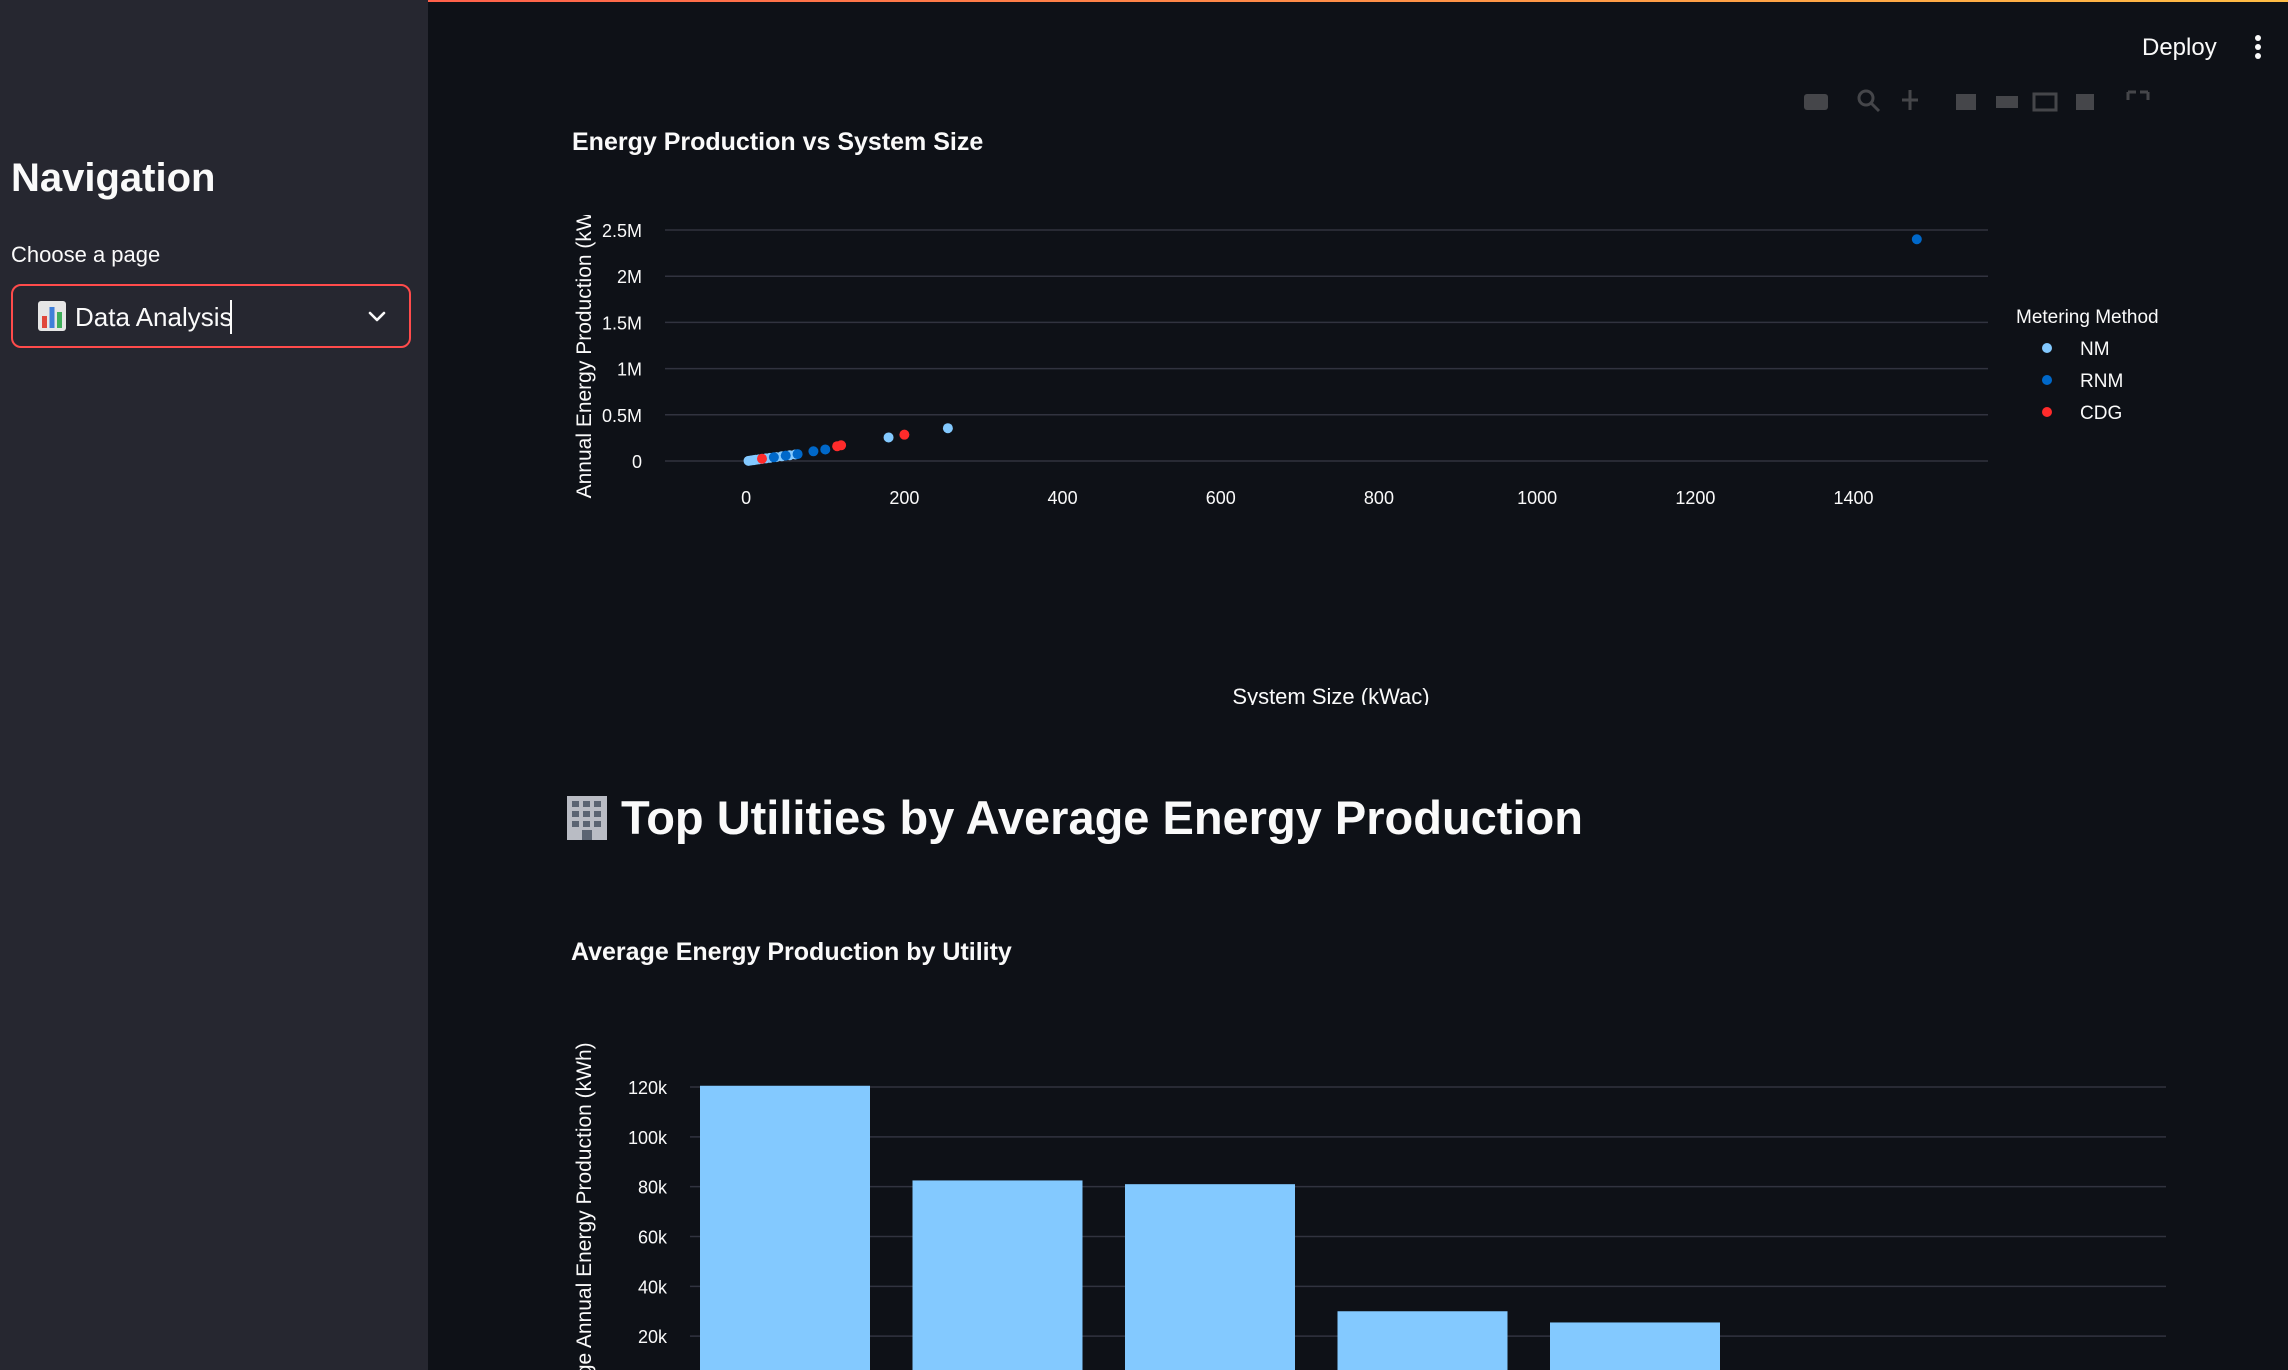 This screenshot has width=2288, height=1370. What do you see at coordinates (1854, 498) in the screenshot?
I see `scatter-x-tick-label: 1400` at bounding box center [1854, 498].